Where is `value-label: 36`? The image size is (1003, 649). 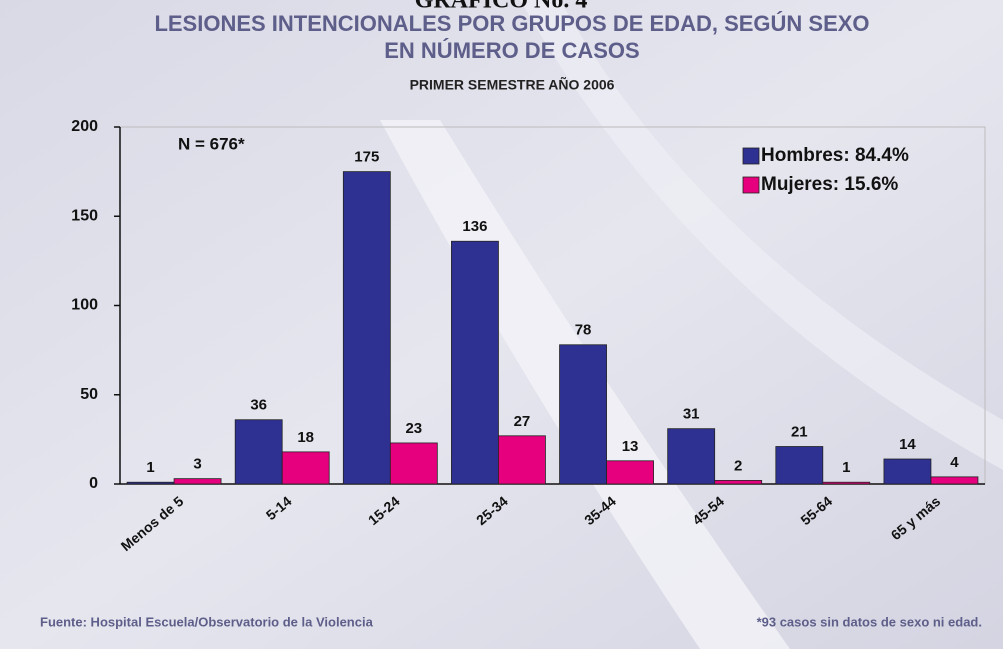
value-label: 36 is located at coordinates (258, 405).